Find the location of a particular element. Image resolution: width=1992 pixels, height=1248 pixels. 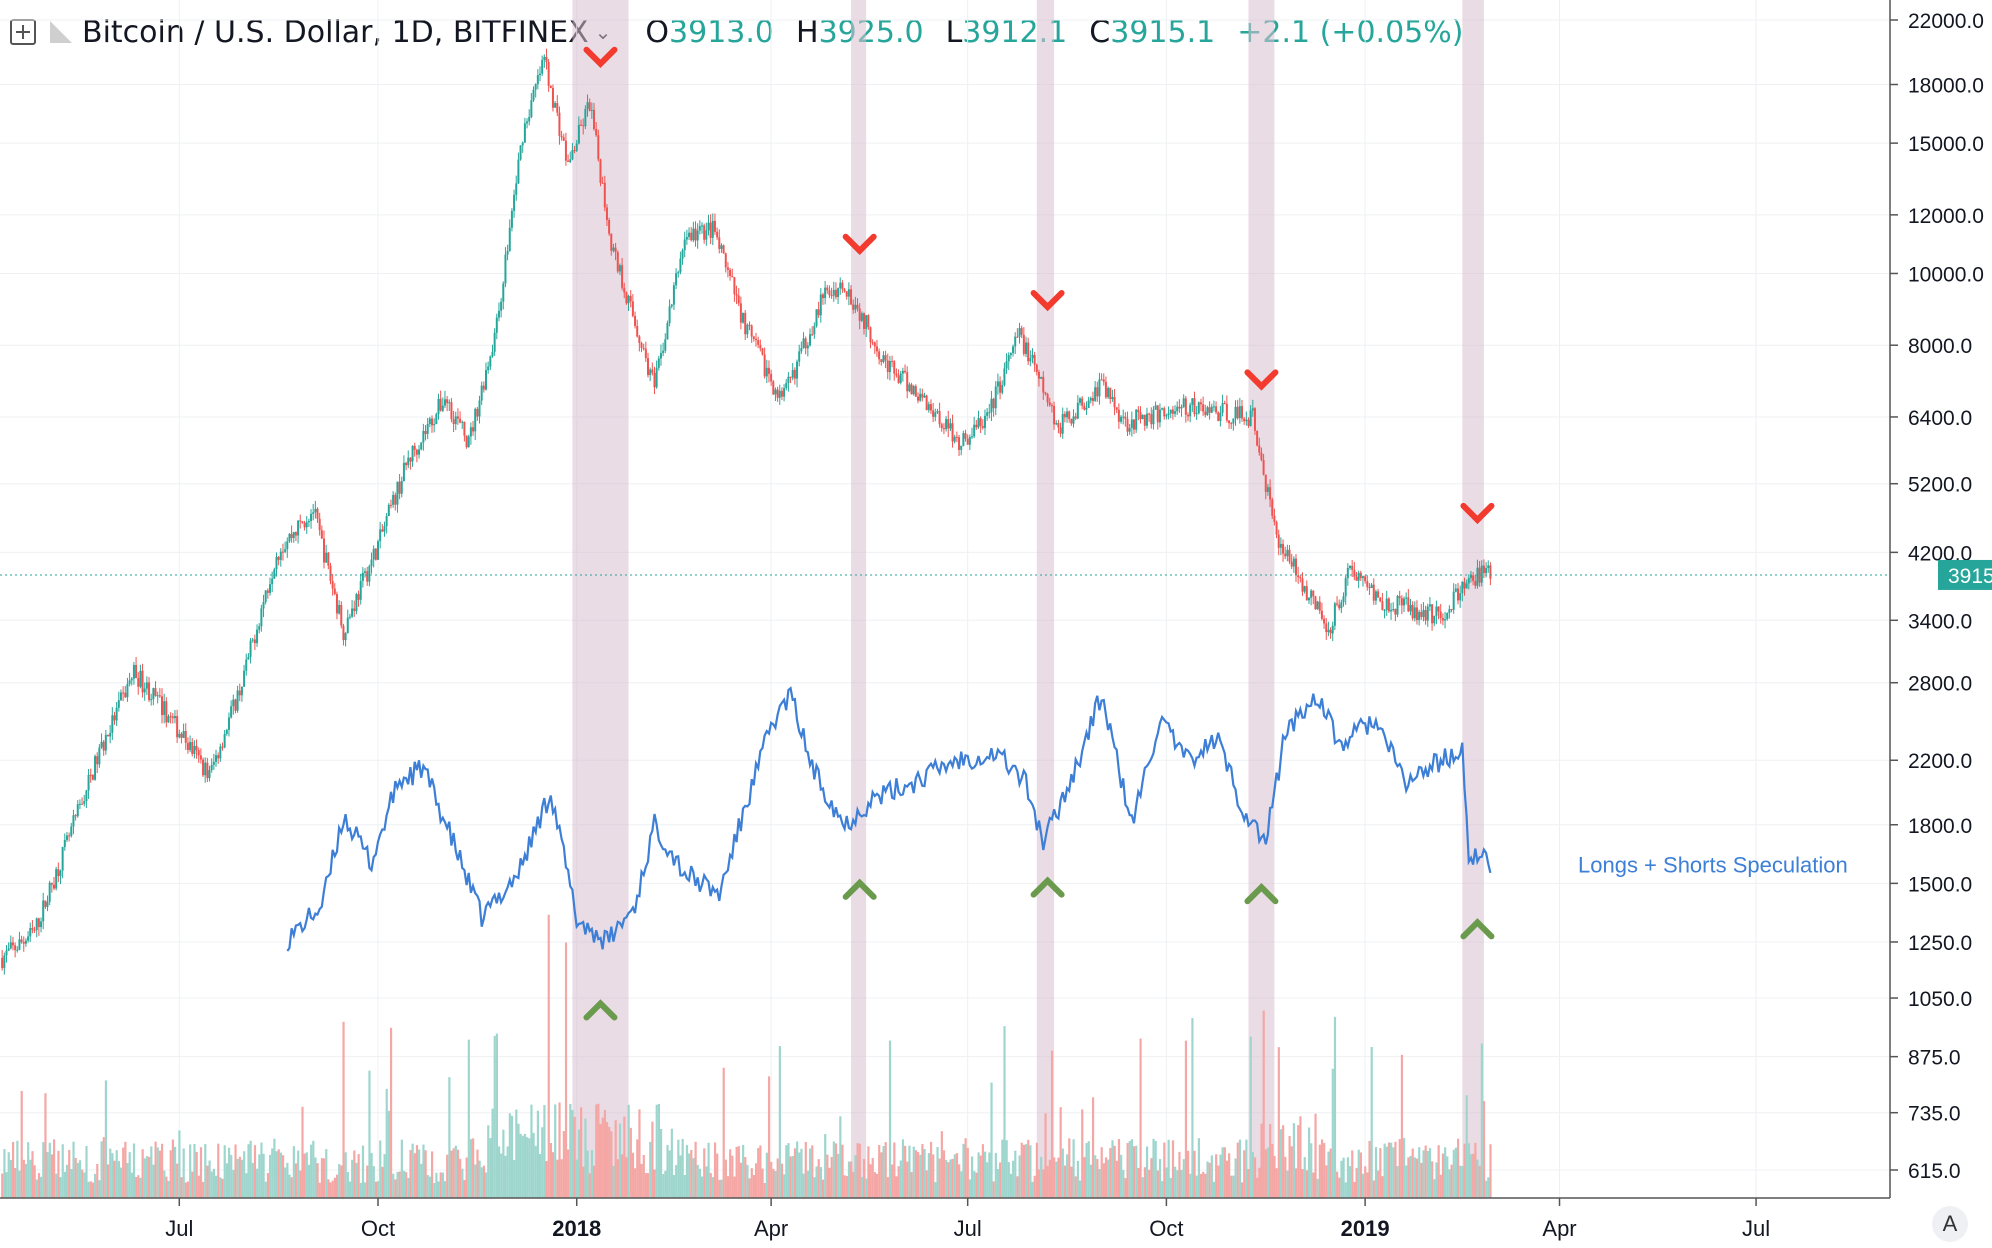

flag-icon is located at coordinates (61, 32).